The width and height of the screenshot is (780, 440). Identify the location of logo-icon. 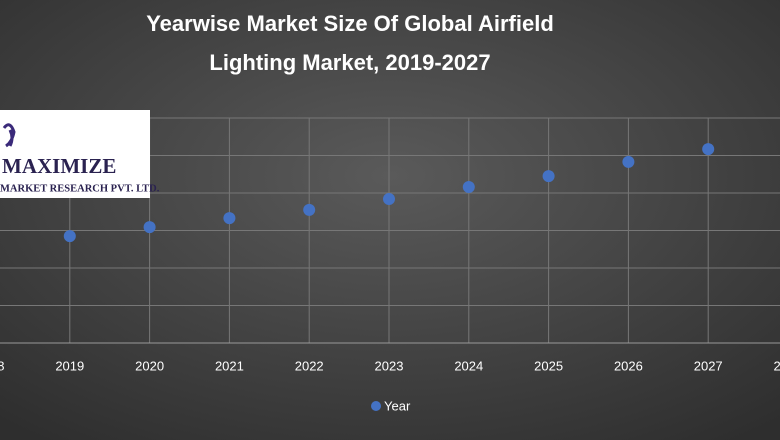
(9, 135).